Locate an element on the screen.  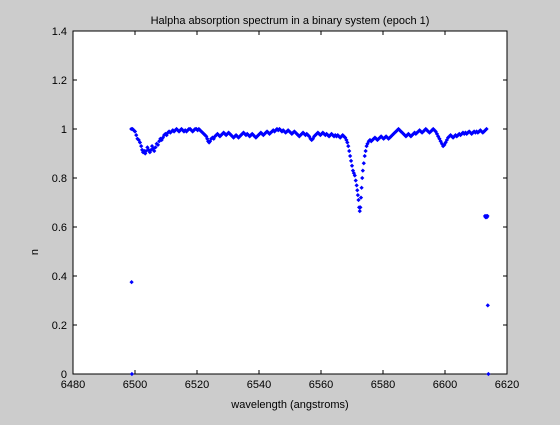
x-tick-label: 6560 is located at coordinates (321, 385).